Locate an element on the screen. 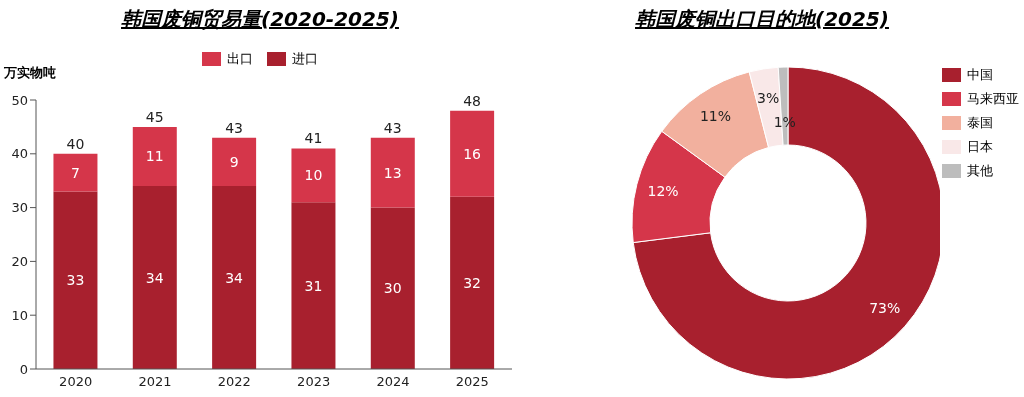 Image resolution: width=1024 pixels, height=397 pixels. total-label: 40 is located at coordinates (75, 143).